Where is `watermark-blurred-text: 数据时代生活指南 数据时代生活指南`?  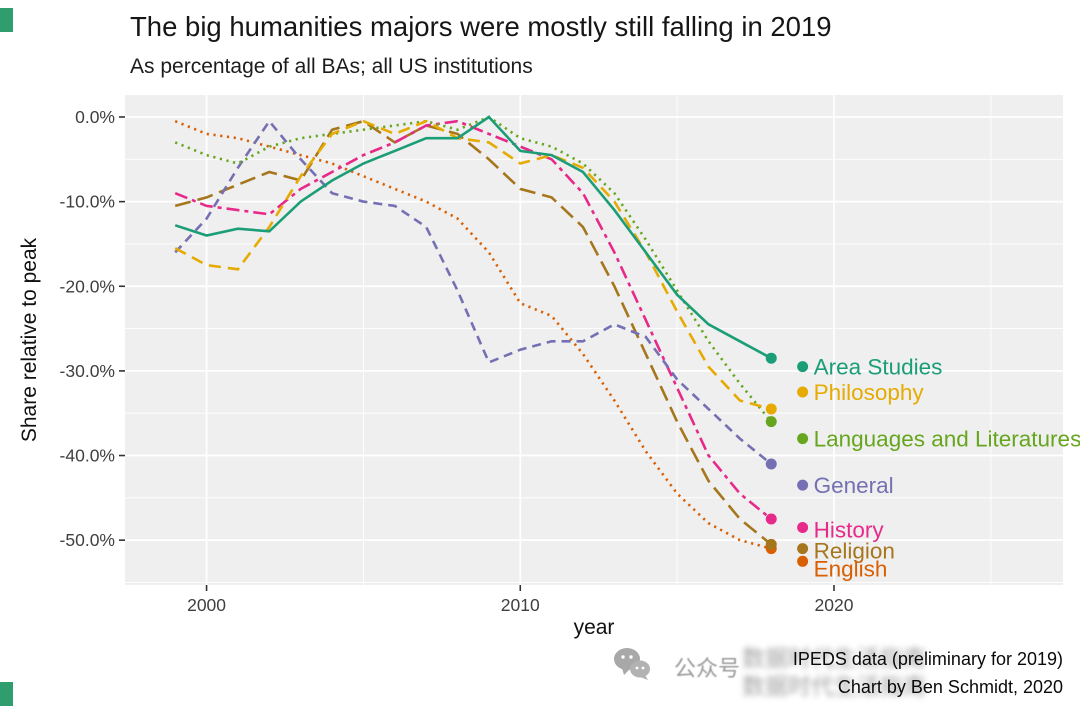 watermark-blurred-text: 数据时代生活指南 数据时代生活指南 is located at coordinates (904, 672).